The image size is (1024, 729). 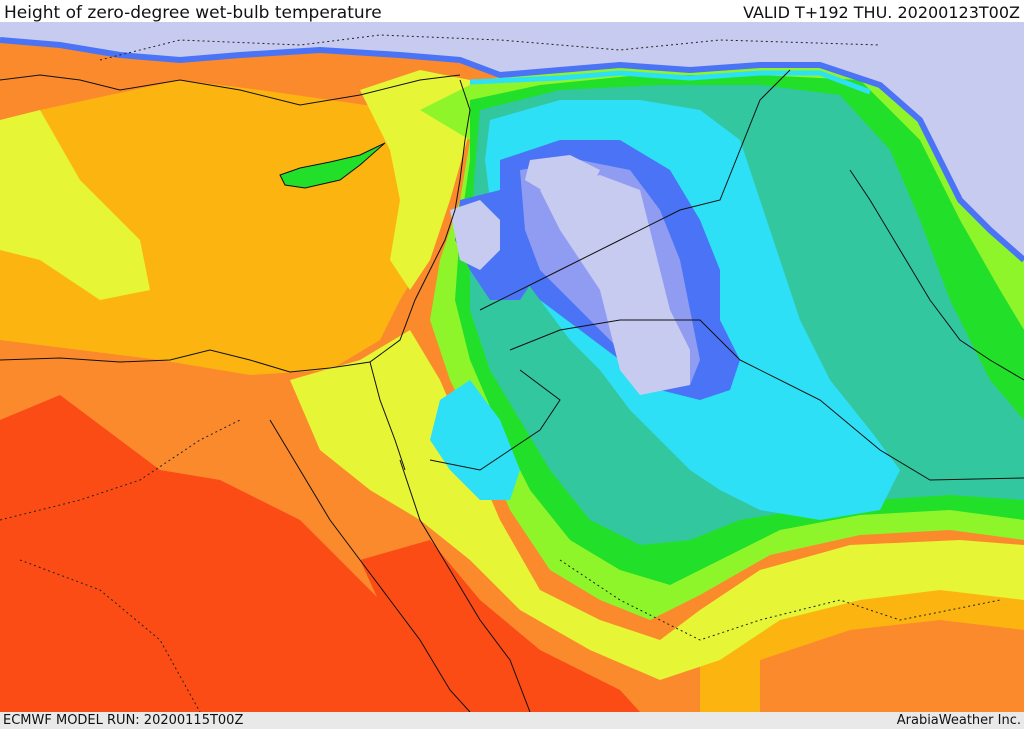 What do you see at coordinates (465, 585) in the screenshot?
I see `coastline-red-sea-east` at bounding box center [465, 585].